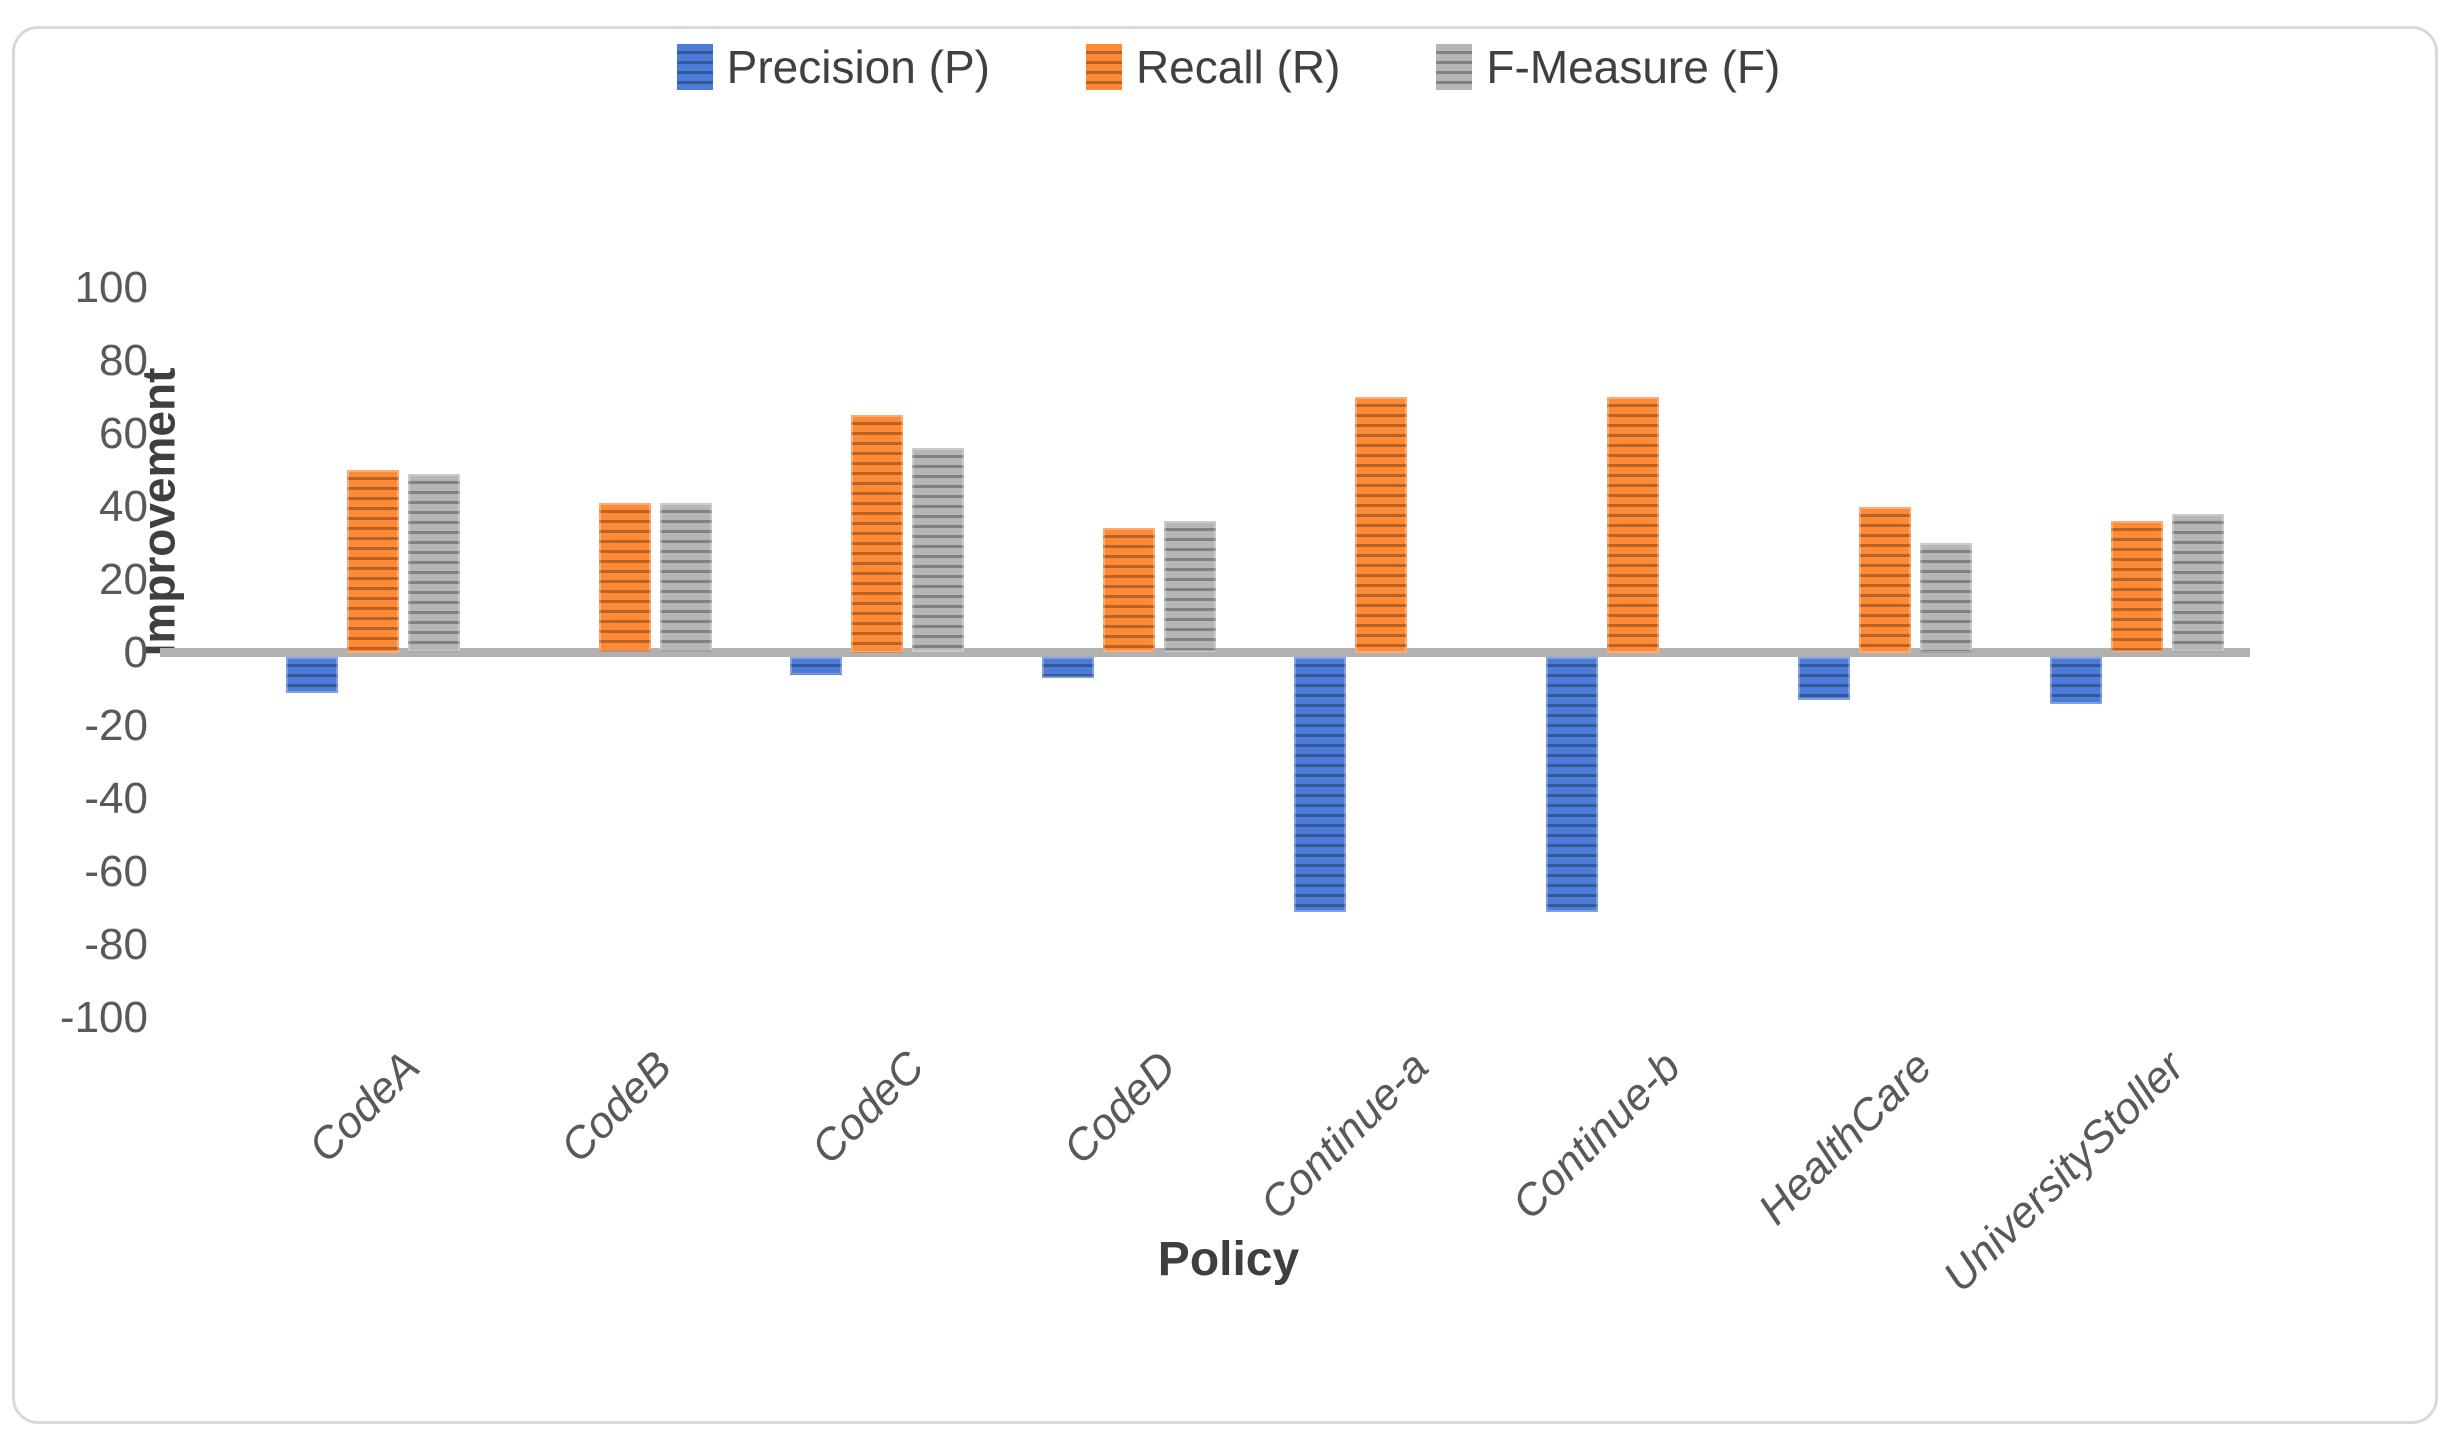 This screenshot has height=1448, width=2457. Describe the element at coordinates (123, 433) in the screenshot. I see `y-axis-tick-label: 60` at that location.